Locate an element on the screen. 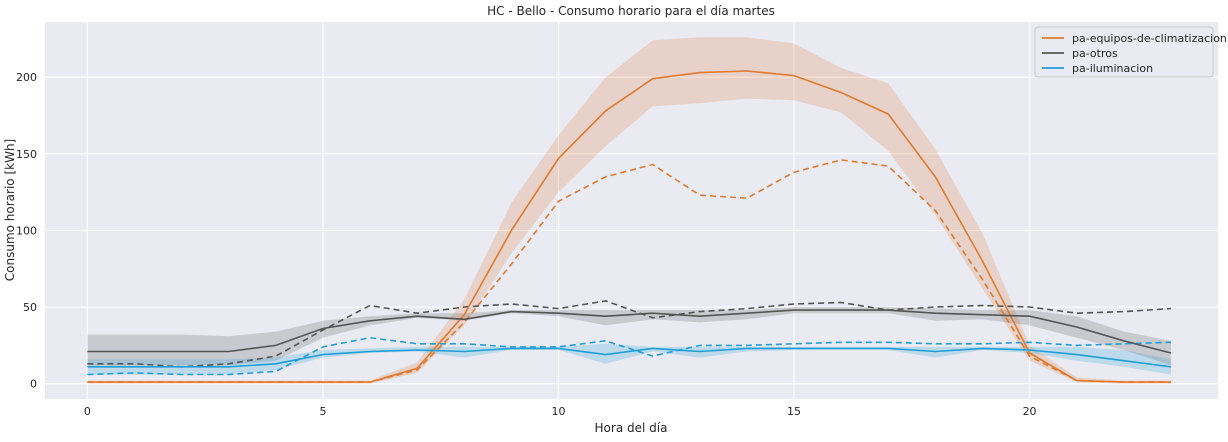 Image resolution: width=1228 pixels, height=442 pixels. mean-line-pa-iluminacion is located at coordinates (629, 357).